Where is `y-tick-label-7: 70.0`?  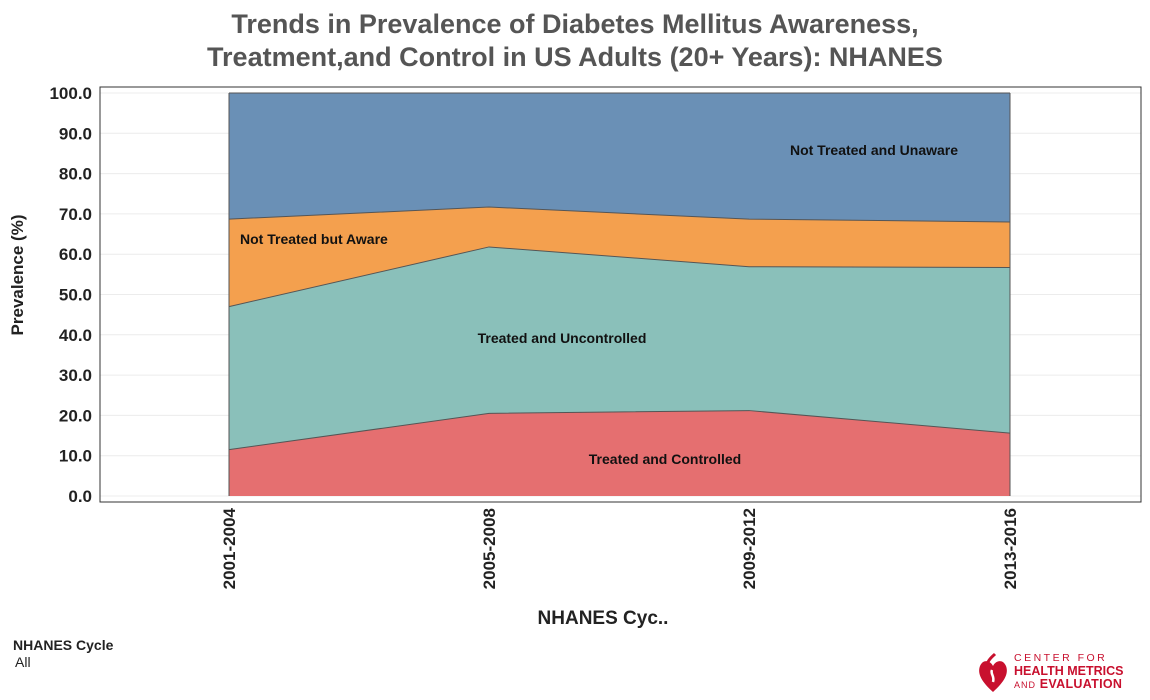
y-tick-label-7: 70.0 is located at coordinates (75, 214).